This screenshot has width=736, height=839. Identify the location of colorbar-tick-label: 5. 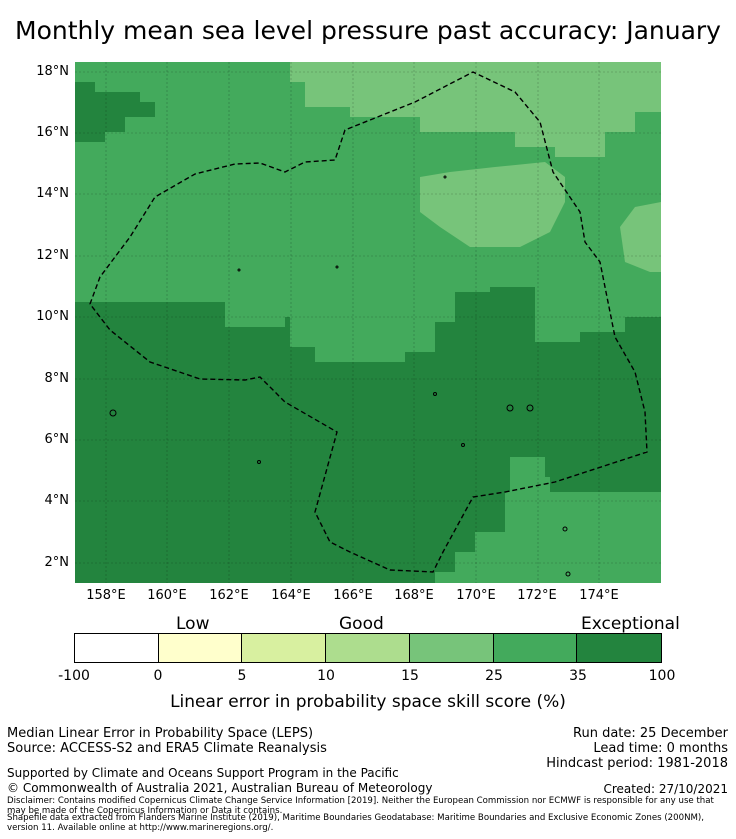
(242, 676).